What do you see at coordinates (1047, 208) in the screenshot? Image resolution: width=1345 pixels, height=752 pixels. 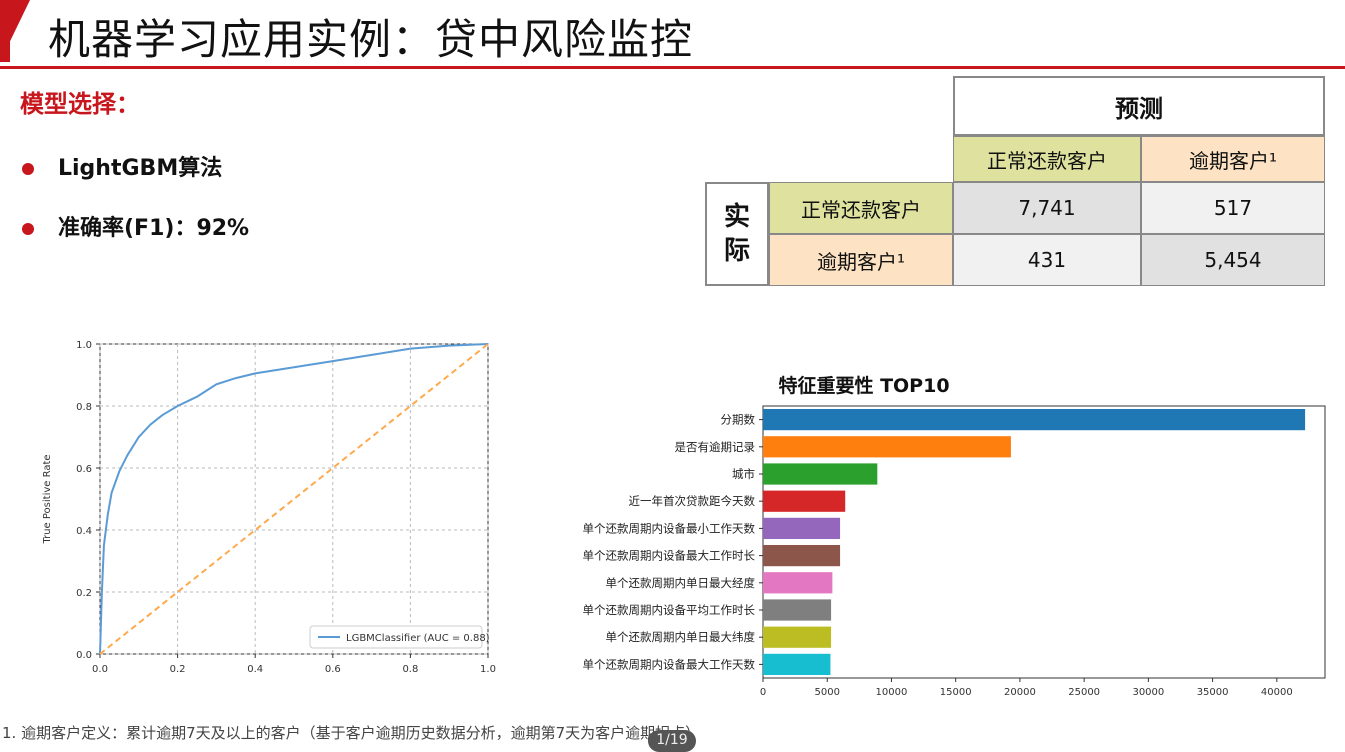 I see `cm-value-tn: 7,741` at bounding box center [1047, 208].